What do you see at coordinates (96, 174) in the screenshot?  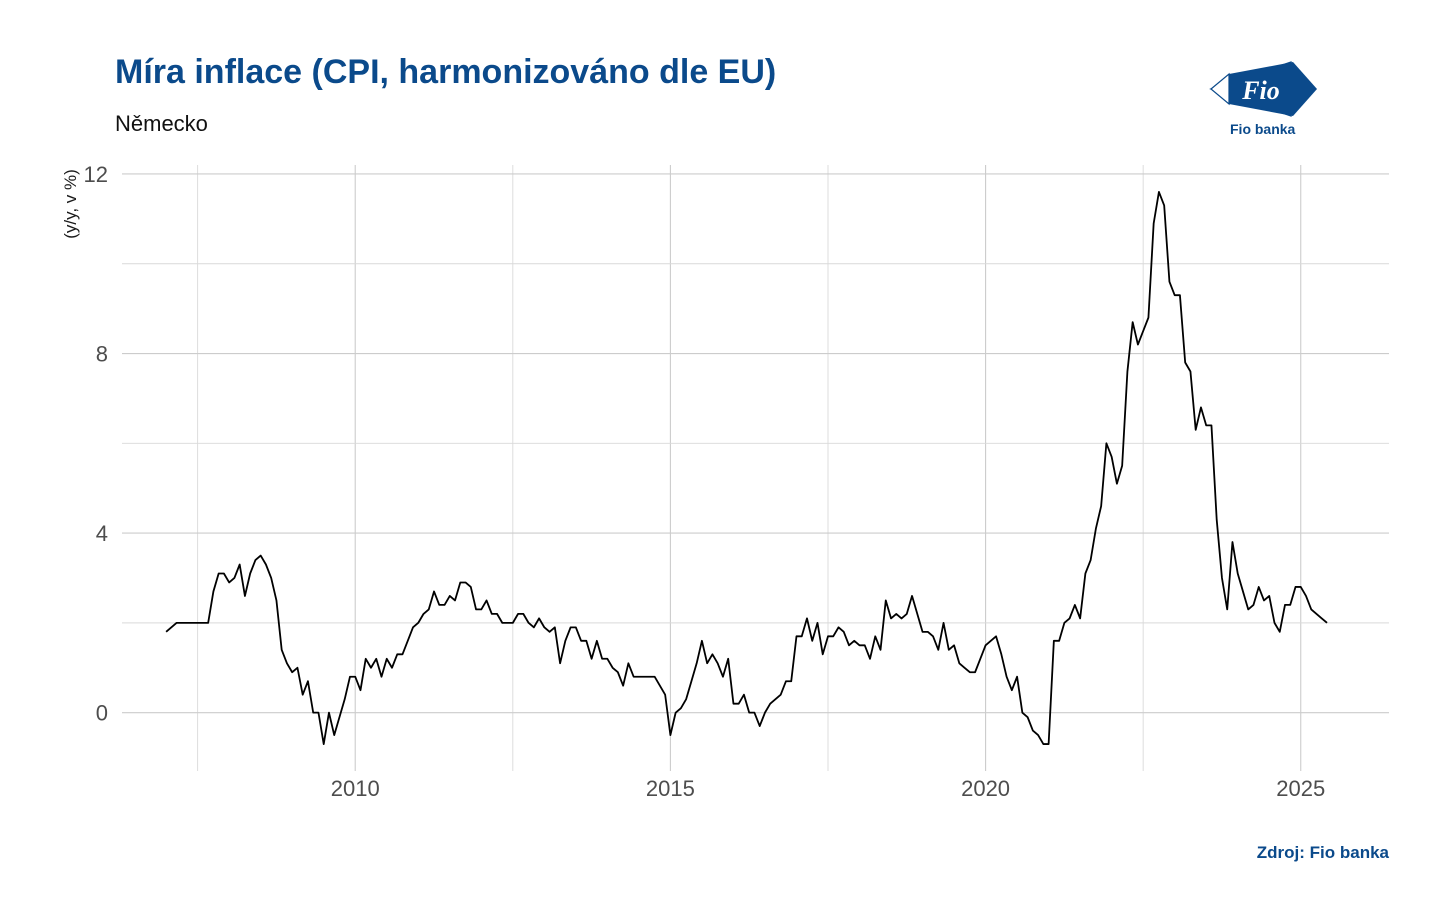 I see `y-tick-label: 12` at bounding box center [96, 174].